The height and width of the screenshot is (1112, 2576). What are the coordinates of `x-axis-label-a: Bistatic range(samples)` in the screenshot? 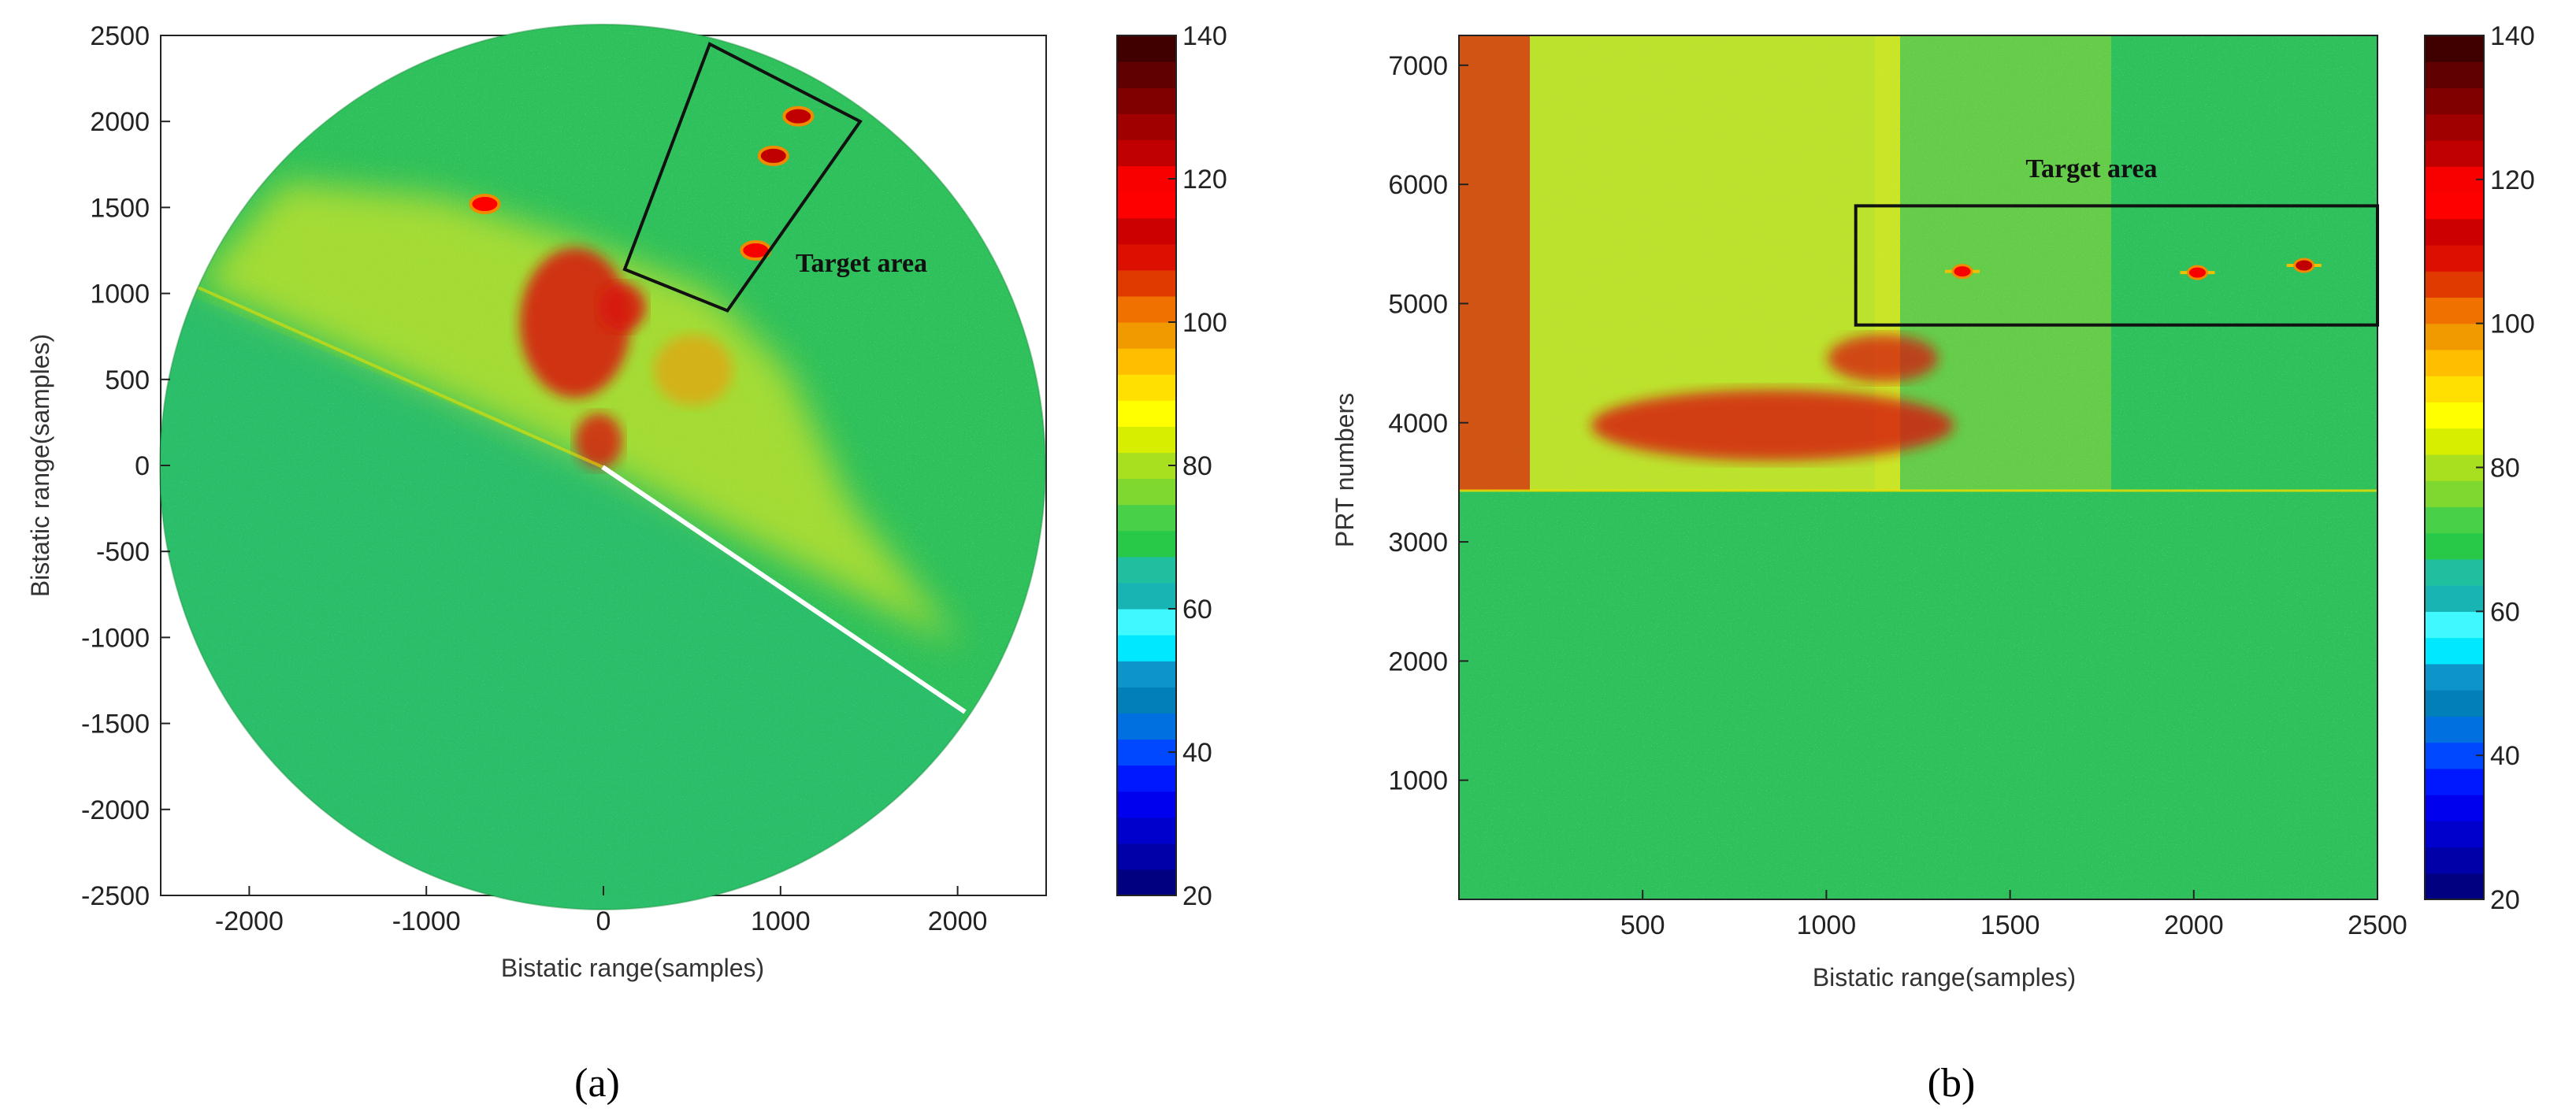 It's located at (632, 968).